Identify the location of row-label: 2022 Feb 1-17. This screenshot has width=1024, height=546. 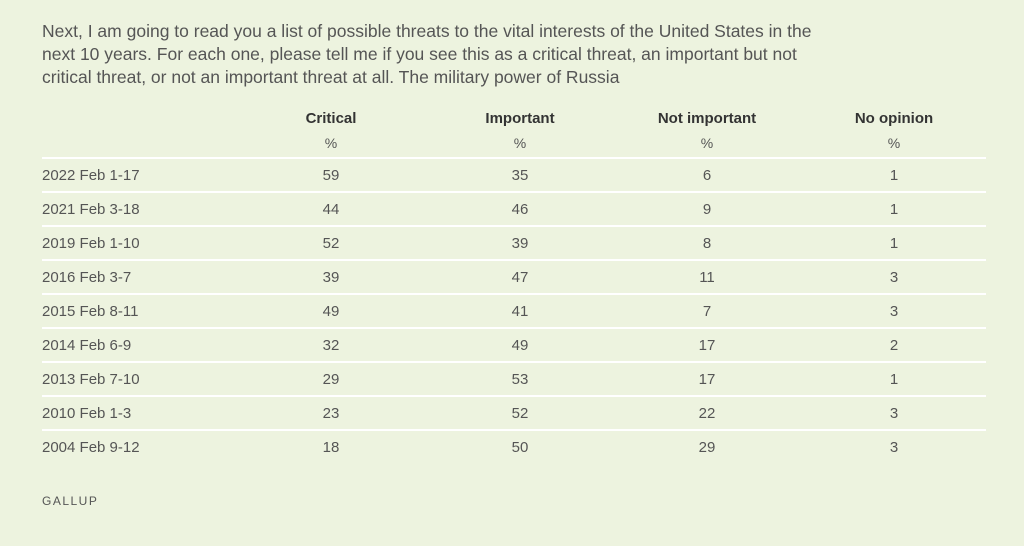
(138, 175).